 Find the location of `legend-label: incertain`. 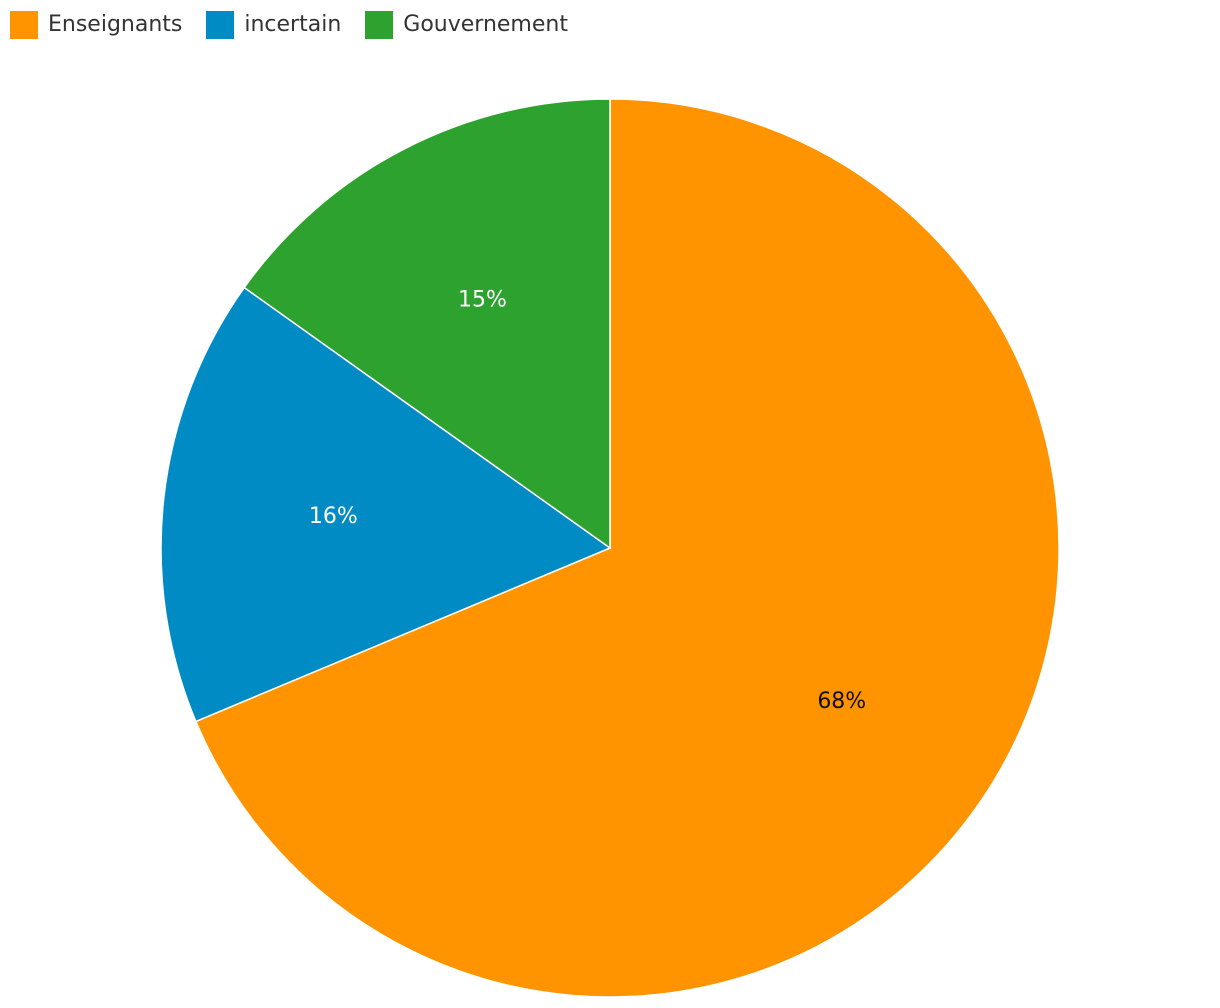

legend-label: incertain is located at coordinates (293, 24).